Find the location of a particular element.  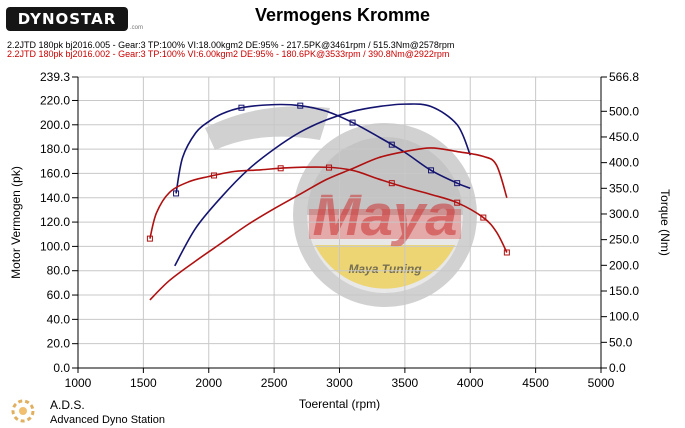

y-tick-label: 80.0 is located at coordinates (59, 271).